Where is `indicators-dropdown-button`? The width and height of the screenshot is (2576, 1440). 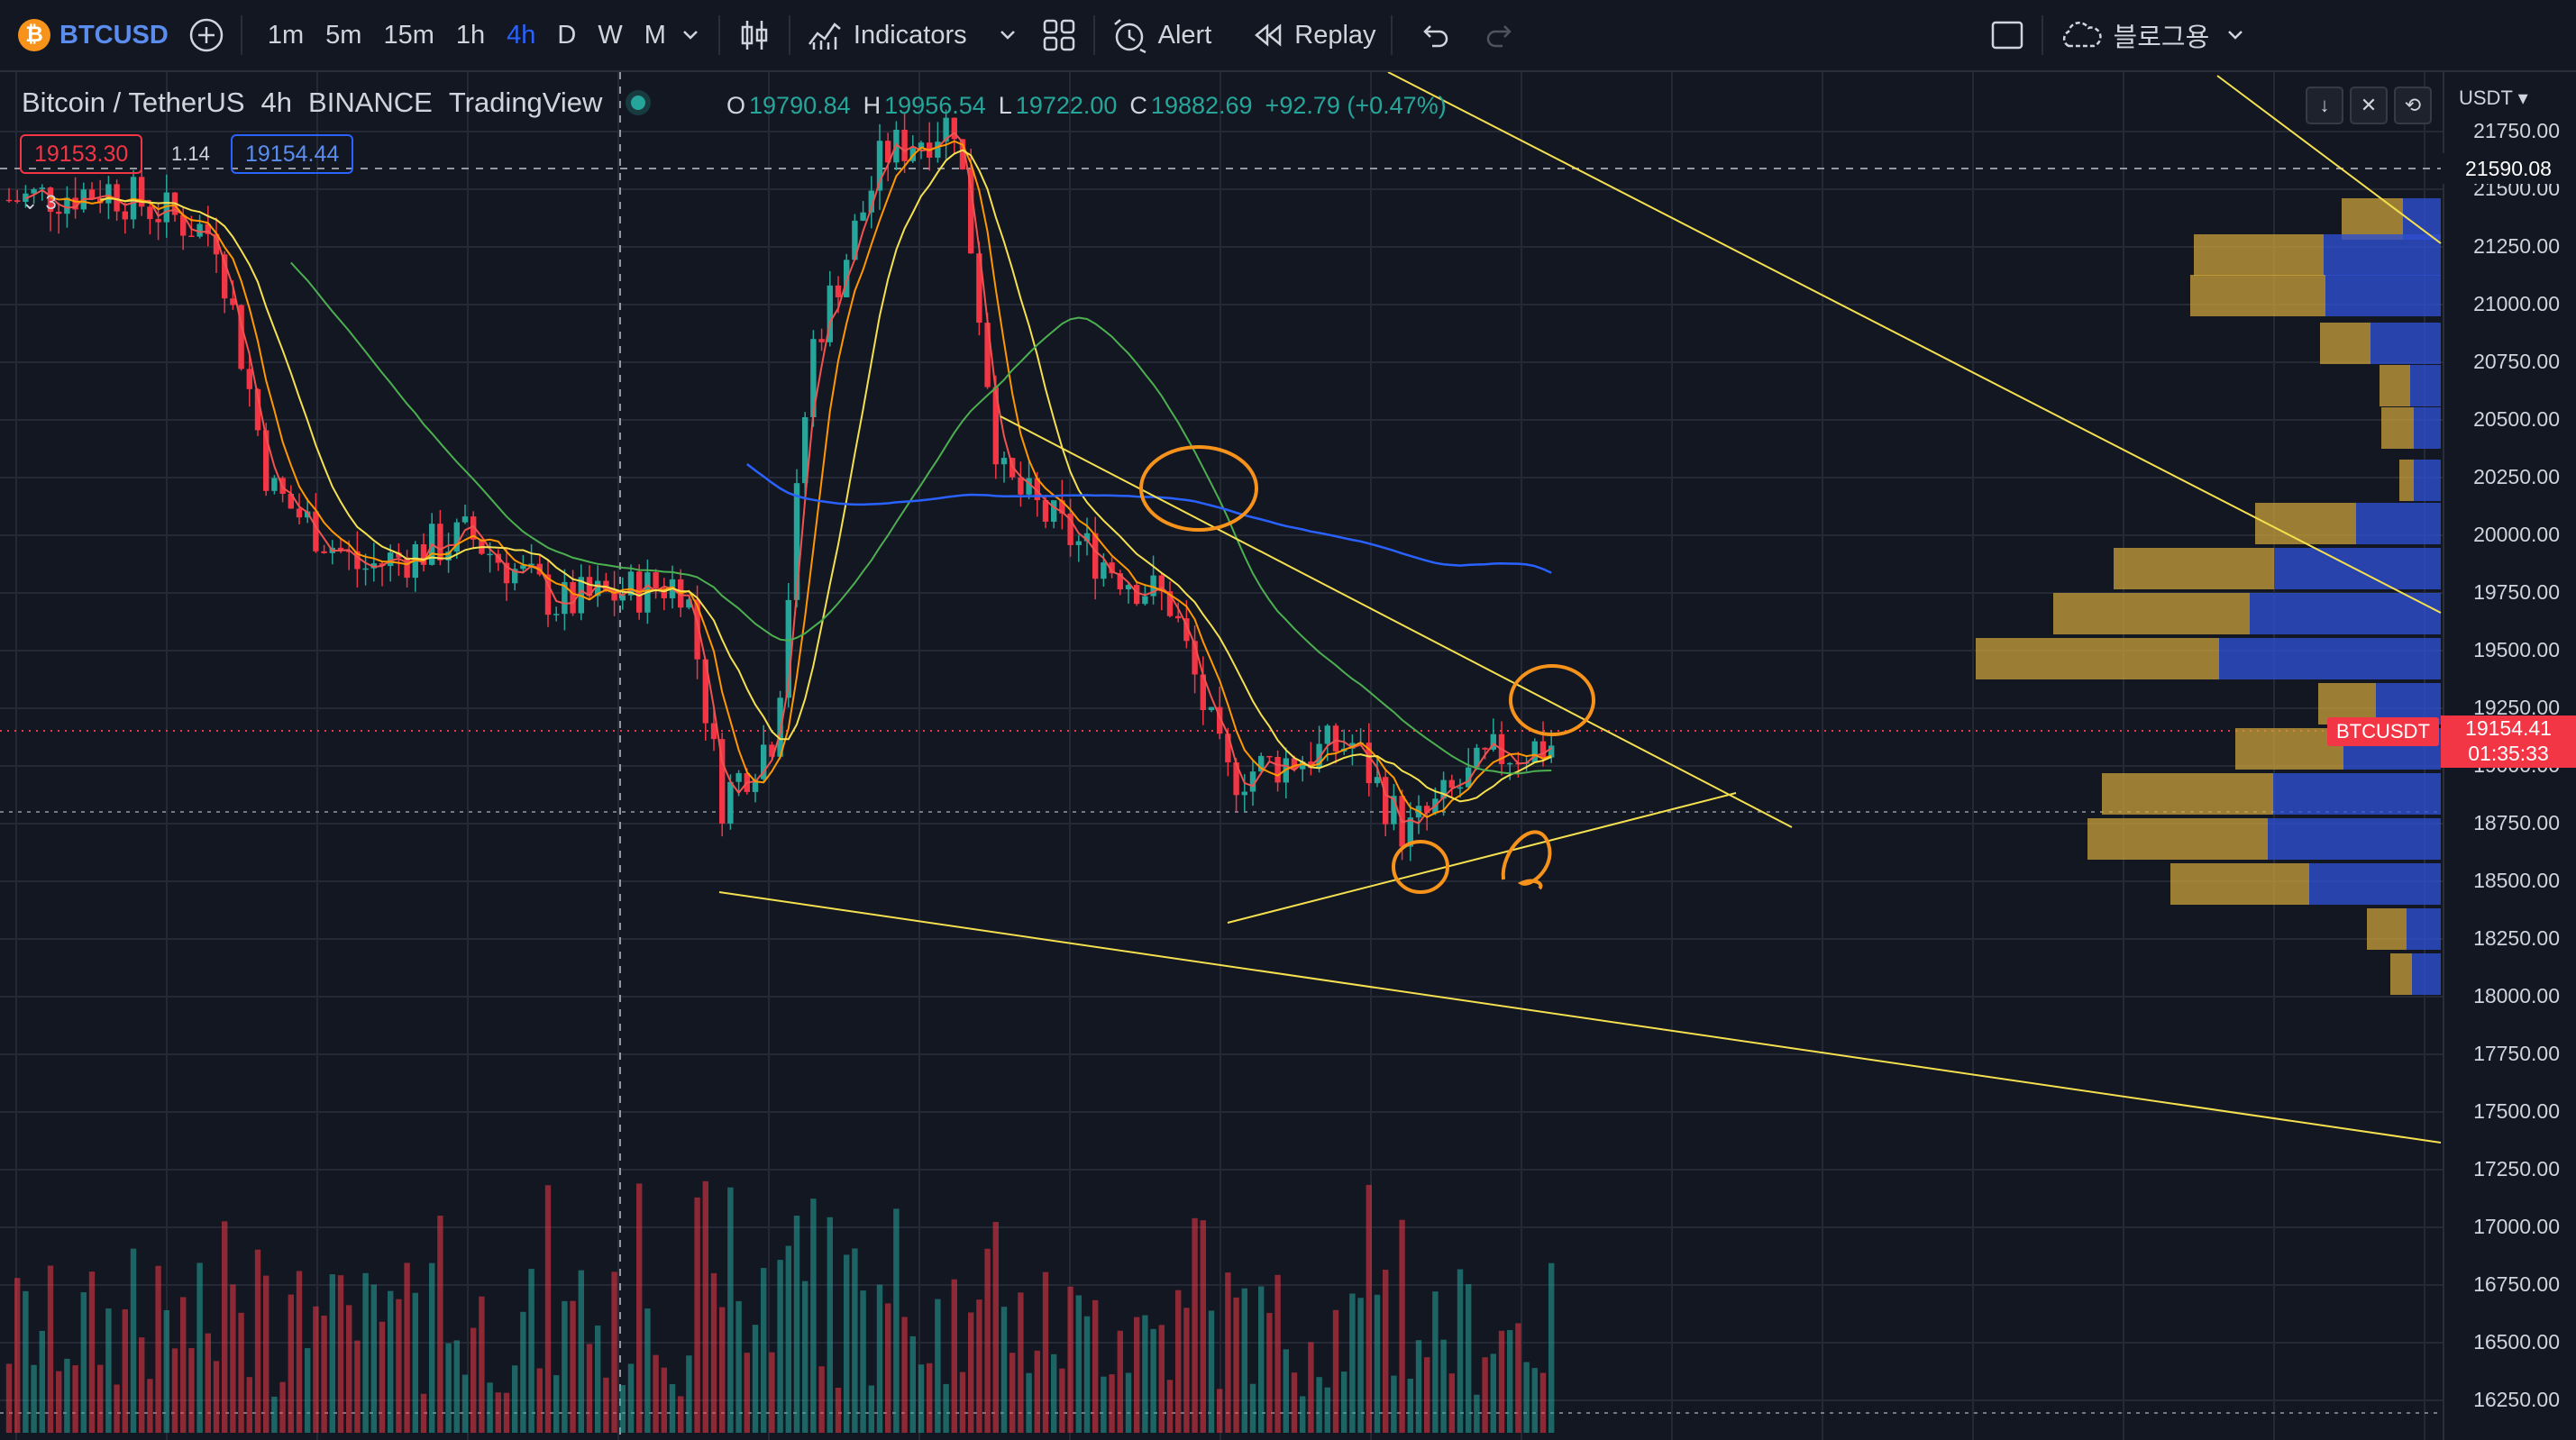 indicators-dropdown-button is located at coordinates (1007, 35).